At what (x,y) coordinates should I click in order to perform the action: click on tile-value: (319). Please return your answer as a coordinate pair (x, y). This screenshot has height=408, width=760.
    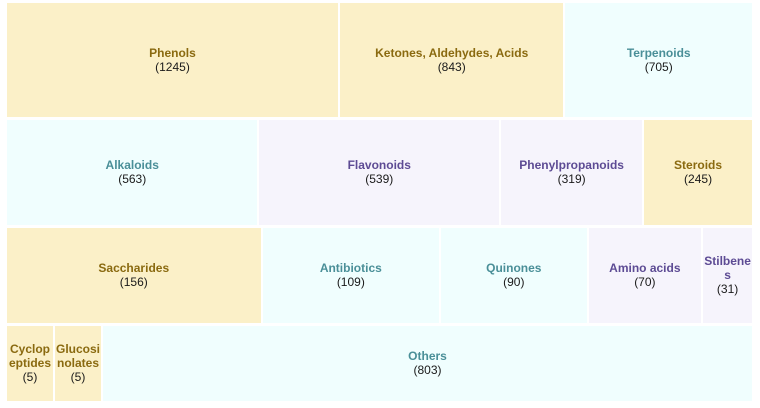
    Looking at the image, I should click on (571, 179).